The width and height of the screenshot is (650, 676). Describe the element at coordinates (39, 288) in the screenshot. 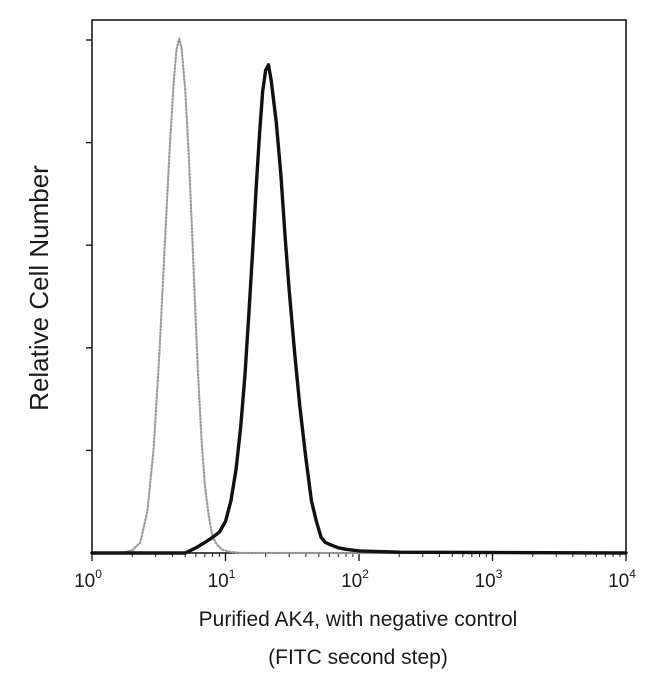

I see `y-axis-title: Relative Cell Number` at that location.